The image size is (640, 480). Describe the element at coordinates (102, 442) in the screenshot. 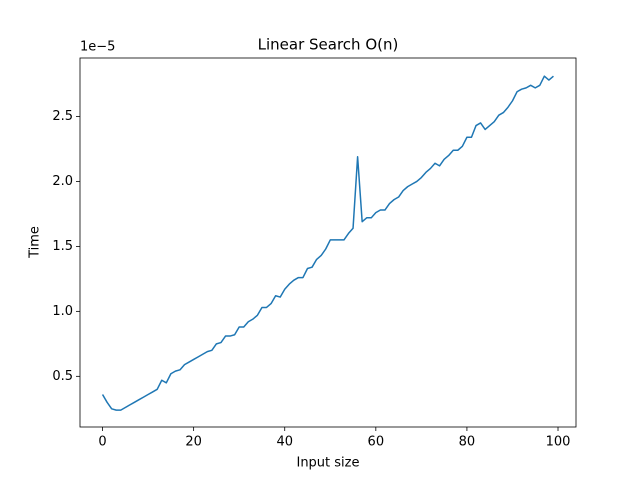

I see `x-tick-label: 0` at that location.